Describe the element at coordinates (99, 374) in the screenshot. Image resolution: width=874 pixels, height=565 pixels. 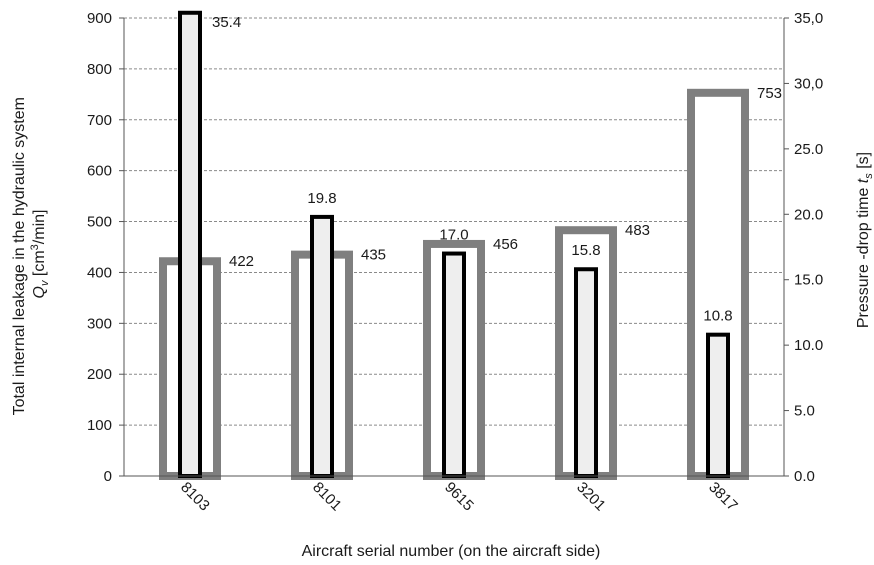
I see `left-tick-label: 200` at that location.